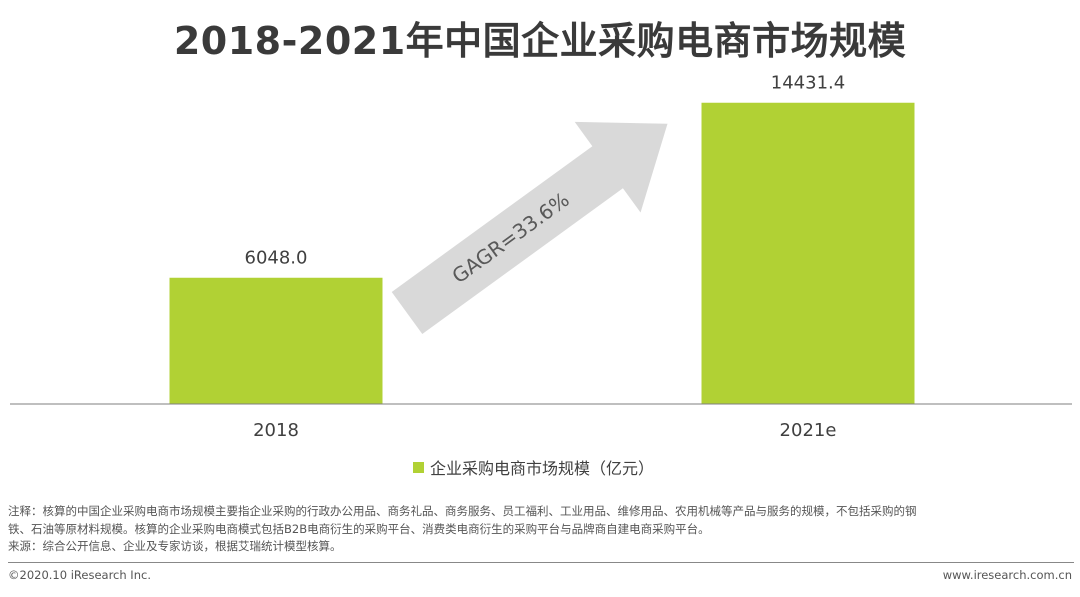 Image resolution: width=1080 pixels, height=597 pixels. What do you see at coordinates (175, 546) in the screenshot?
I see `source-line: 来源：综合公开信息、企业及专家访谈，根据艾瑞统计模型核算。` at bounding box center [175, 546].